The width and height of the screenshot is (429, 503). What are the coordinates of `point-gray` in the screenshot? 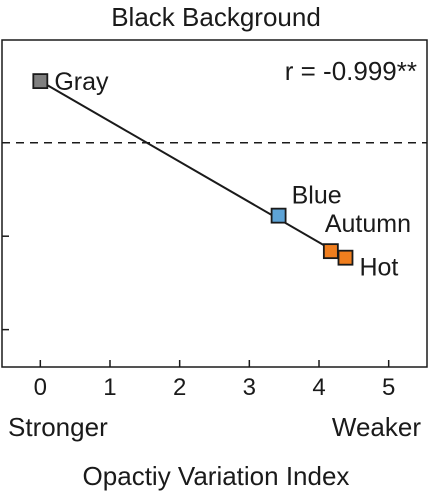 It's located at (40, 81).